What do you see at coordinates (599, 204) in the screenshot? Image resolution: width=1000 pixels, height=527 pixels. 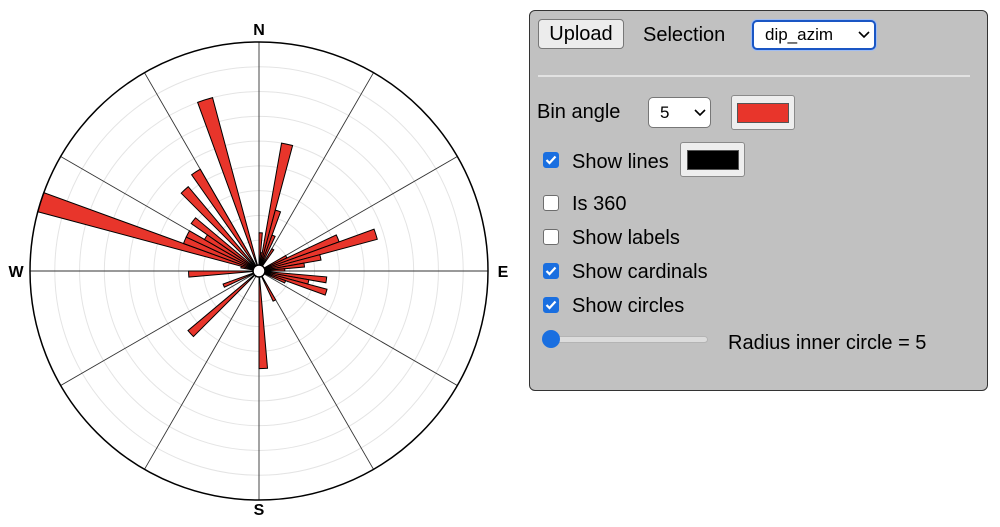 I see `is-360-label: Is 360` at bounding box center [599, 204].